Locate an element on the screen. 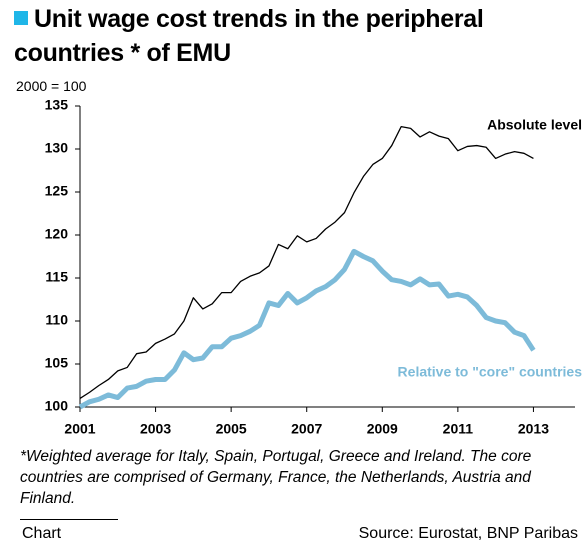  x-tick-label: 2009 is located at coordinates (382, 429).